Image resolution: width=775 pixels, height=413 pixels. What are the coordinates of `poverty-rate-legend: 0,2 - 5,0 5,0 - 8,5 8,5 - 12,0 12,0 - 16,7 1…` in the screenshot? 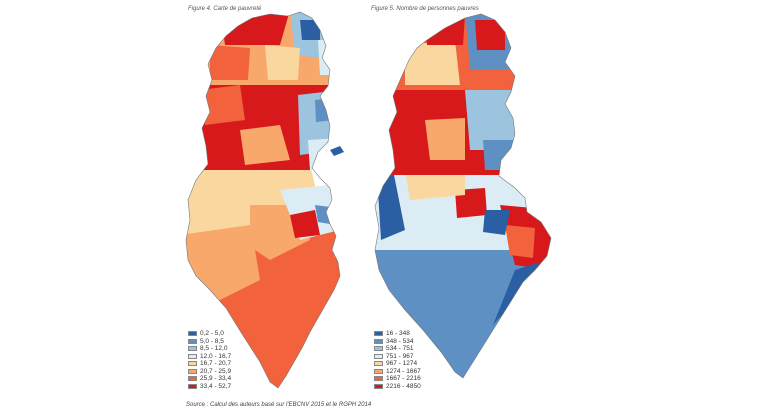 It's located at (209, 360).